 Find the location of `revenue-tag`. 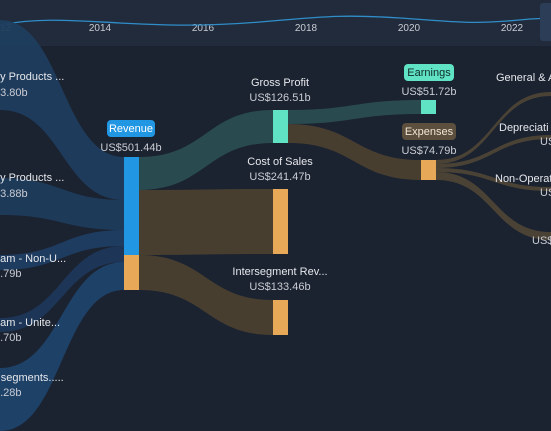

revenue-tag is located at coordinates (131, 128).